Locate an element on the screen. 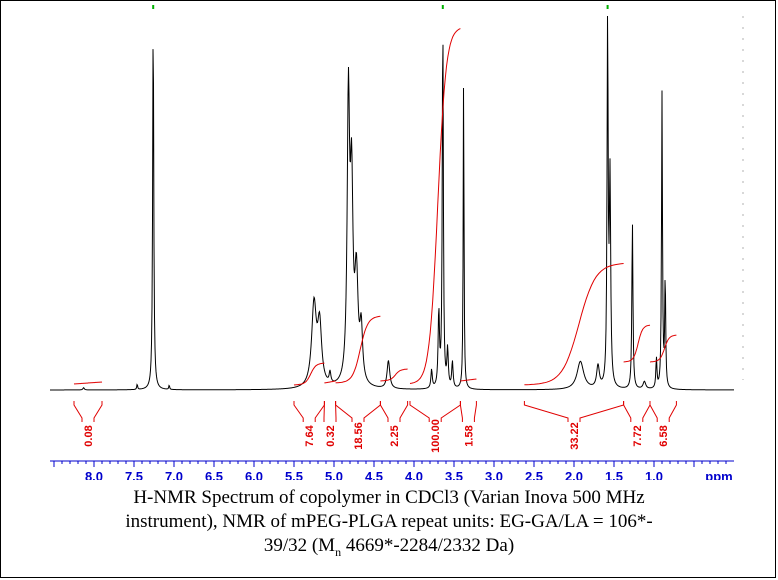  x-tick-label: 4.5 is located at coordinates (374, 474).